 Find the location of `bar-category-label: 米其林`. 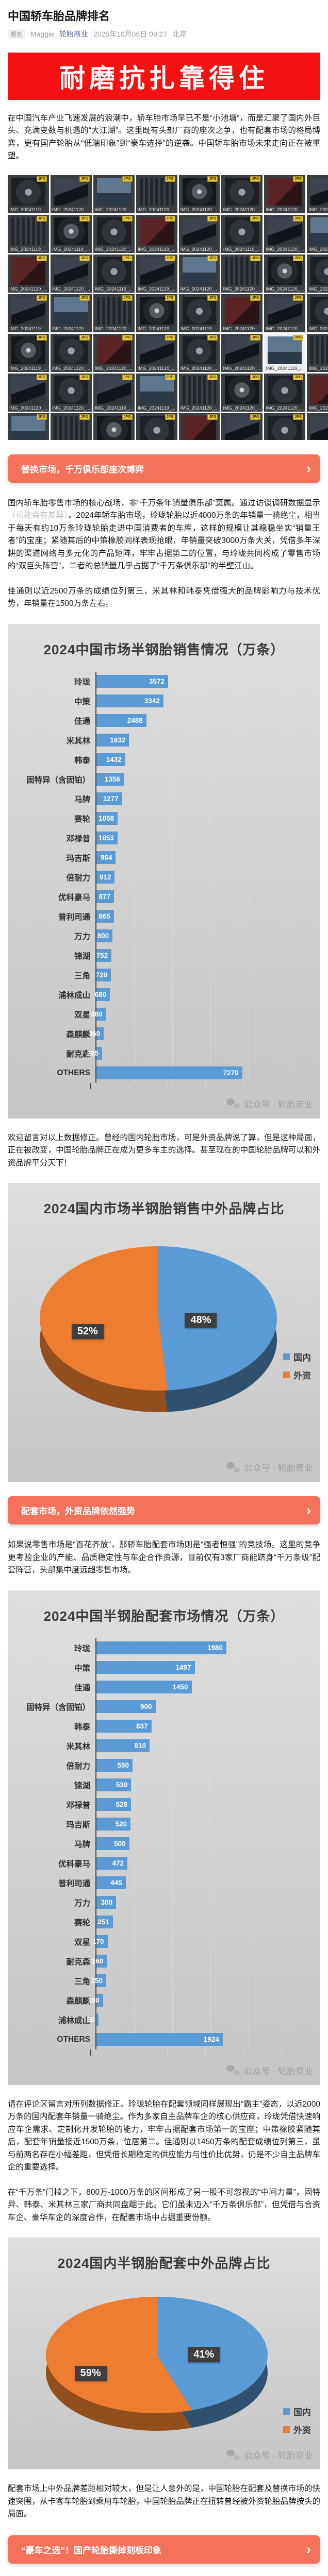

bar-category-label: 米其林 is located at coordinates (78, 740).